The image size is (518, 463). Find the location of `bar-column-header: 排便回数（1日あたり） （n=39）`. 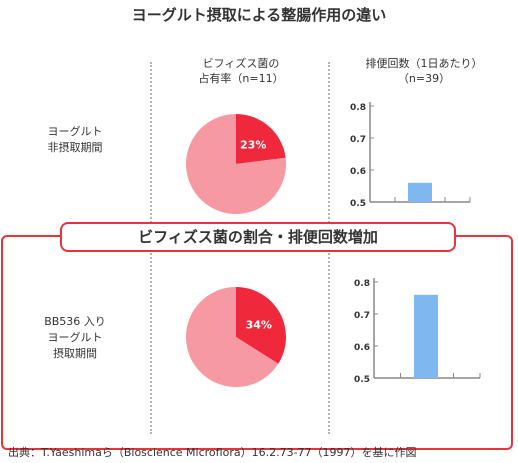

bar-column-header: 排便回数（1日あたり） （n=39） is located at coordinates (424, 71).